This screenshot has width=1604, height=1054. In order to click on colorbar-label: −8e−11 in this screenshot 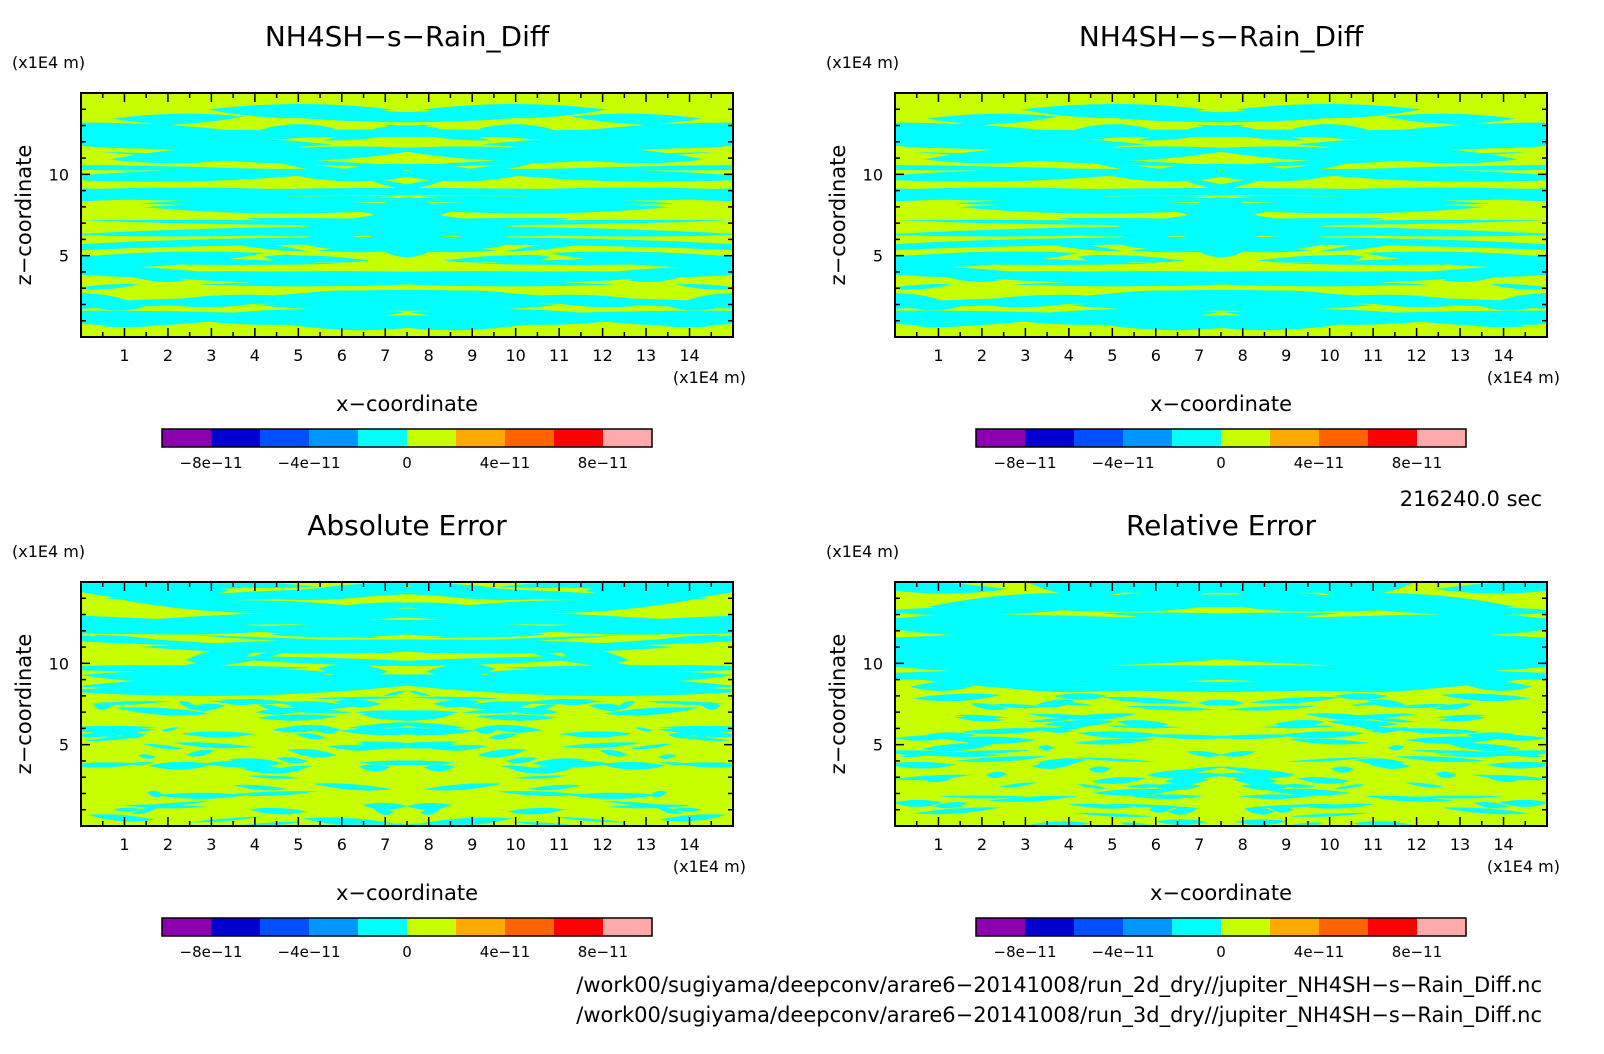, I will do `click(211, 952)`.